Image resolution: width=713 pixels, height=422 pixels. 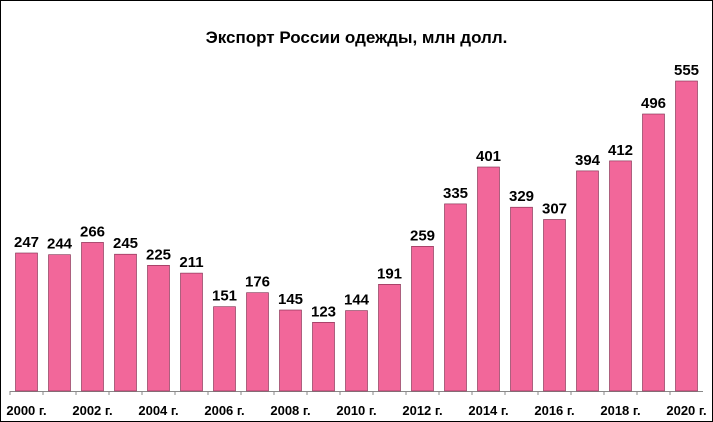 I want to click on bar-2008г, so click(x=290, y=350).